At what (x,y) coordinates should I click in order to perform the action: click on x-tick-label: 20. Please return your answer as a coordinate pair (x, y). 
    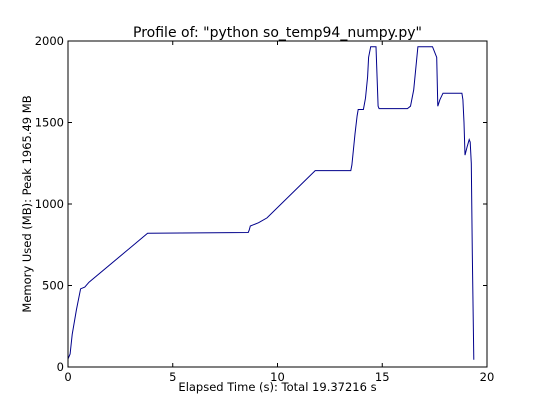
    Looking at the image, I should click on (487, 377).